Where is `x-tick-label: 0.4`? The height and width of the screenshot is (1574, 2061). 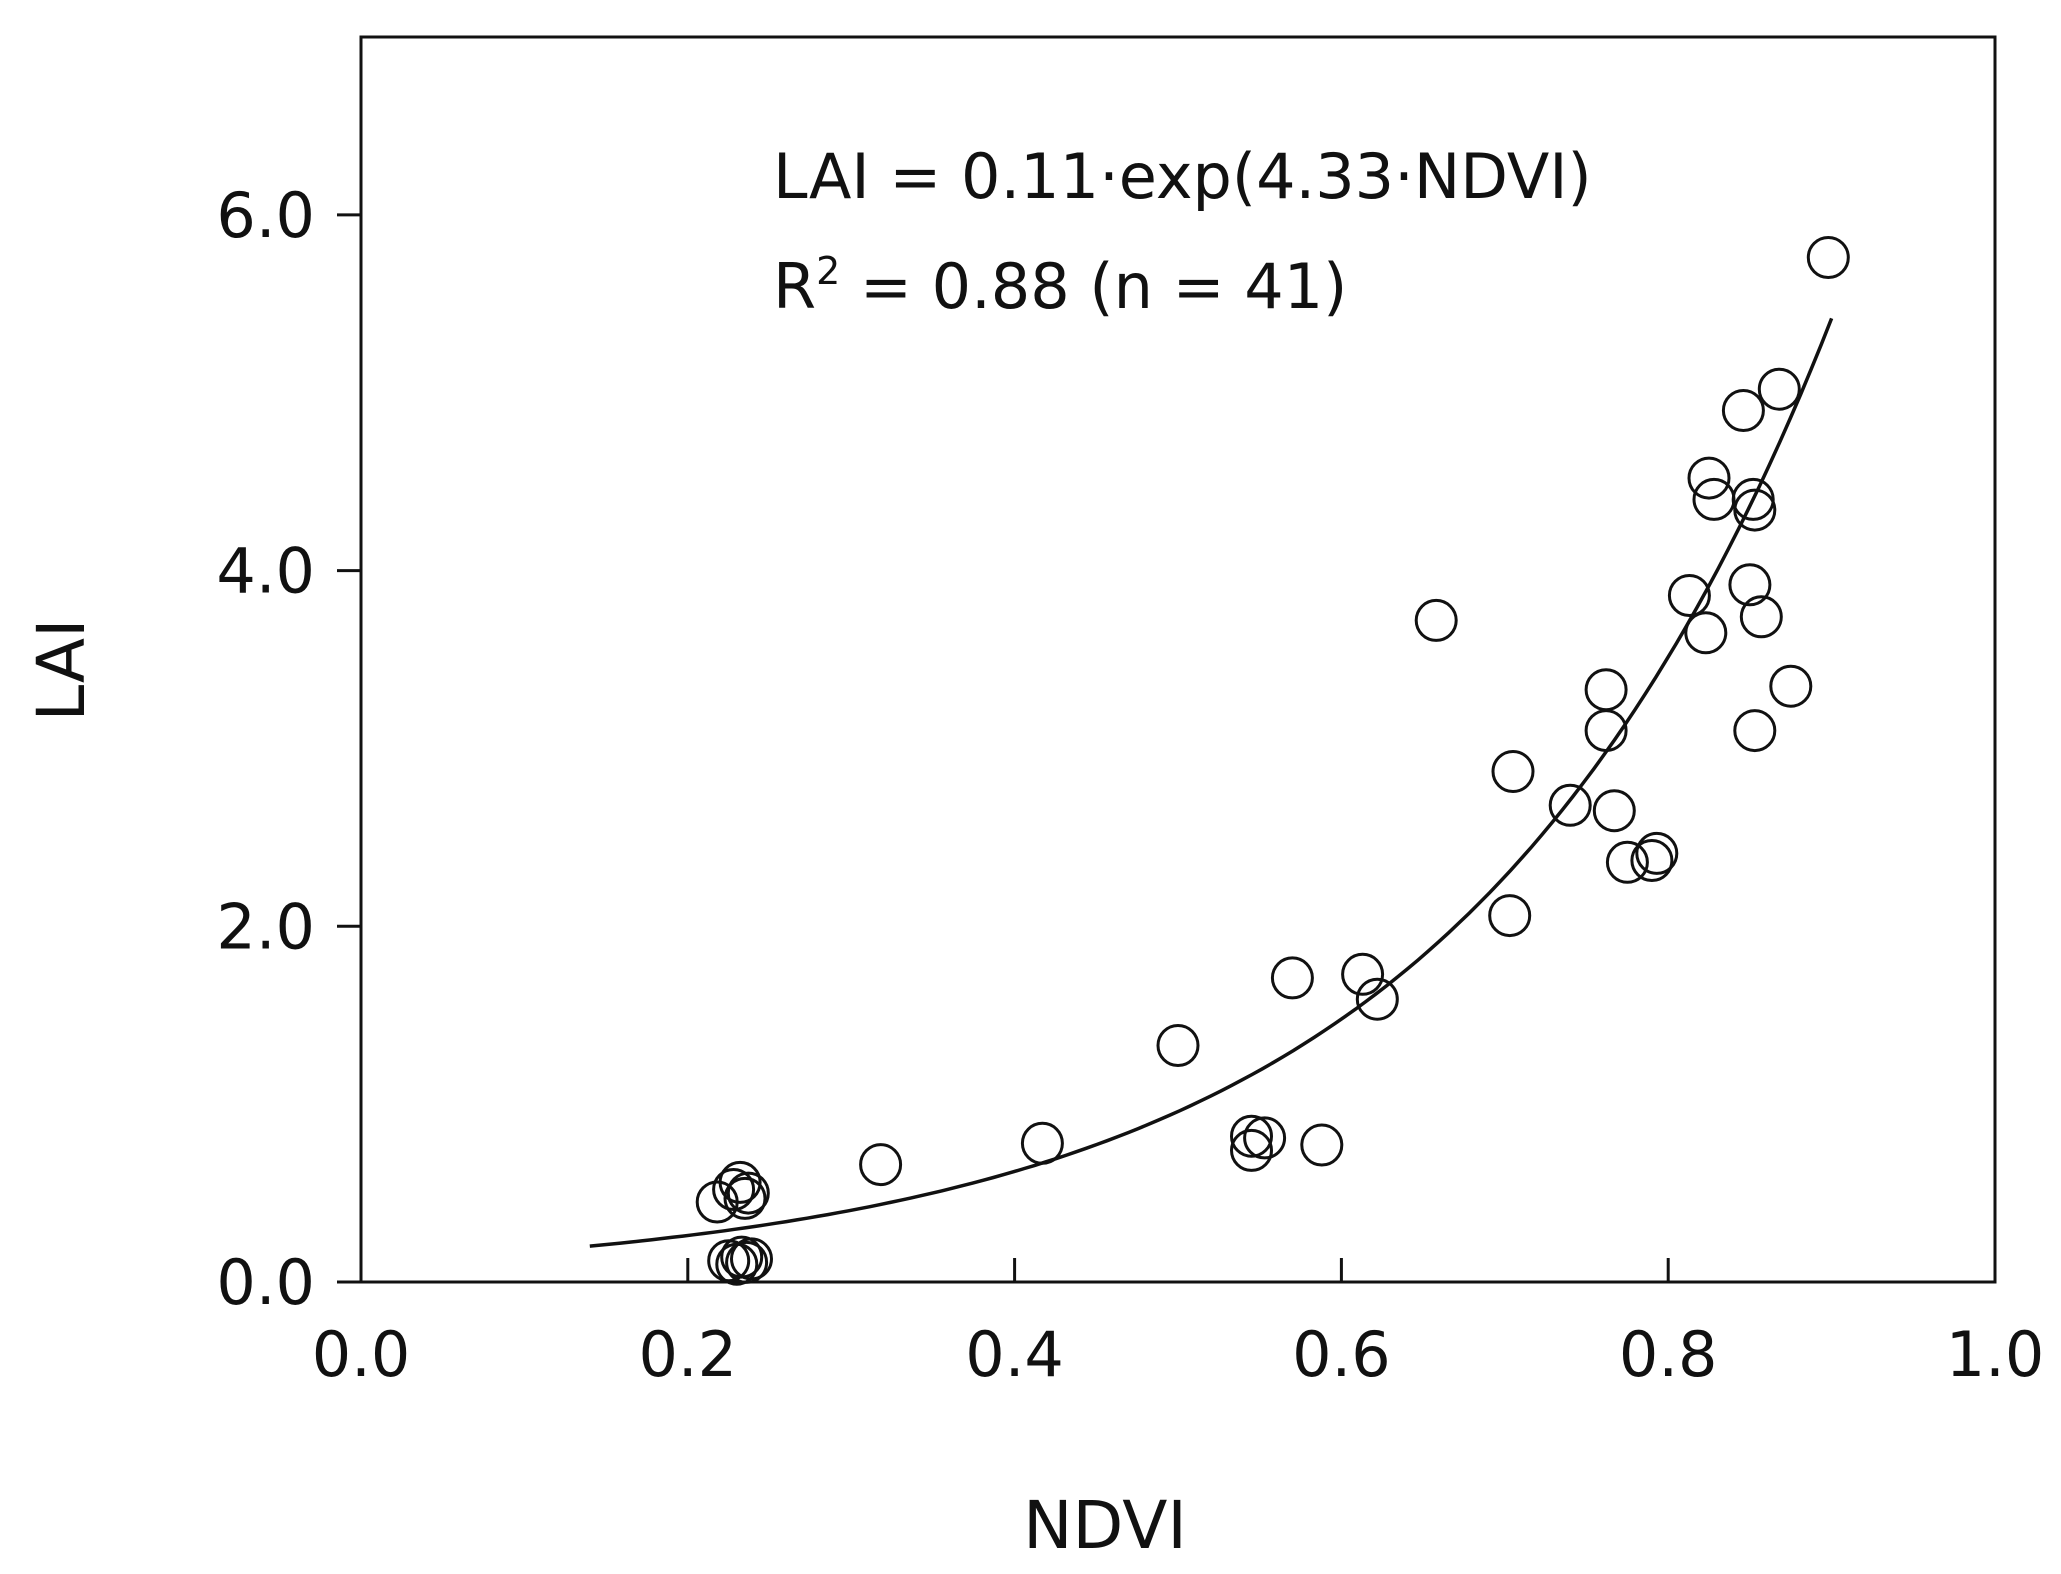
x-tick-label: 0.4 is located at coordinates (1014, 1354).